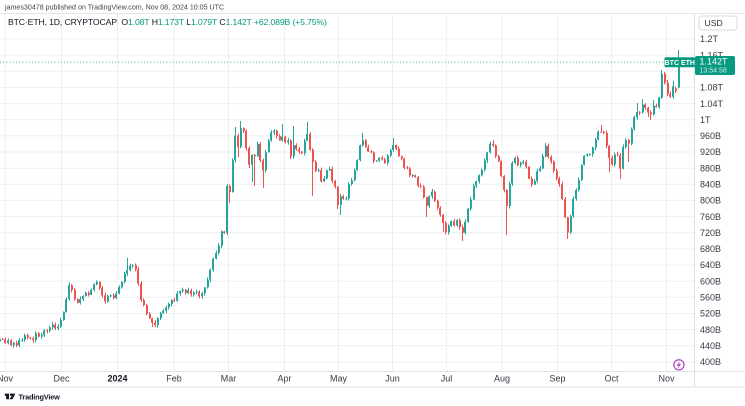 The height and width of the screenshot is (406, 745). Describe the element at coordinates (710, 330) in the screenshot. I see `svg-text: 480B` at that location.